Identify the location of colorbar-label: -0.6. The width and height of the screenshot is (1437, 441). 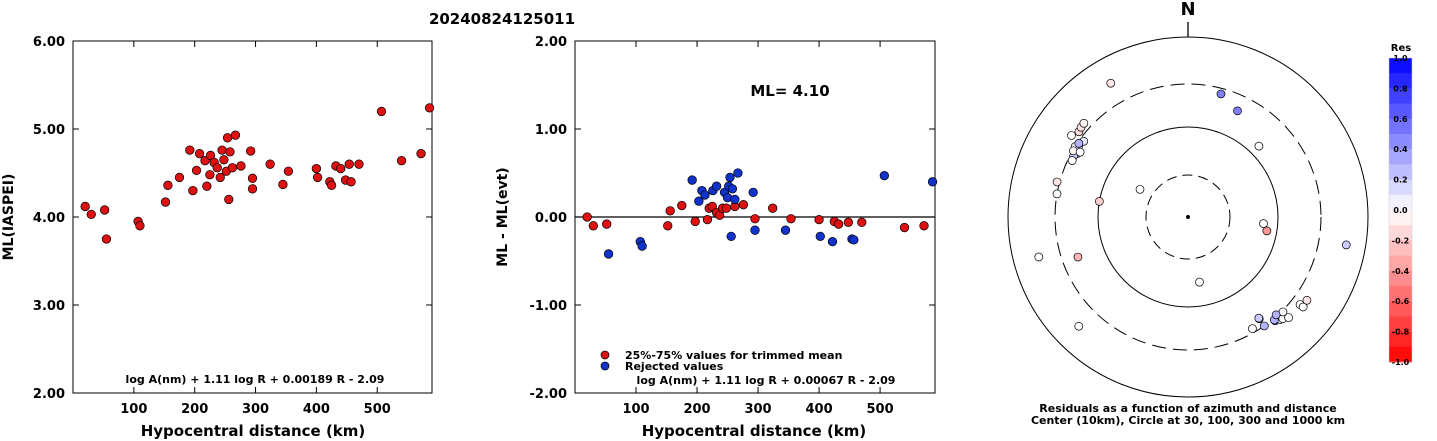
(1401, 301).